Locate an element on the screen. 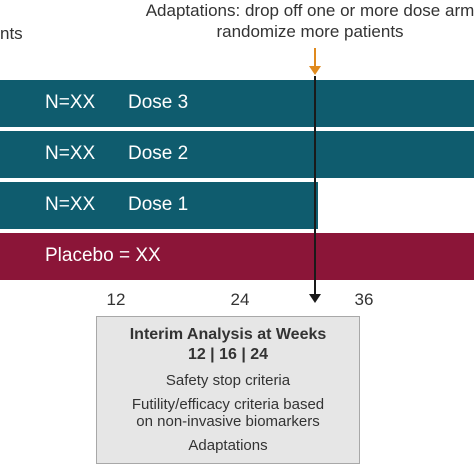 Image resolution: width=474 pixels, height=474 pixels. dose-1-label: Dose 1 is located at coordinates (158, 204).